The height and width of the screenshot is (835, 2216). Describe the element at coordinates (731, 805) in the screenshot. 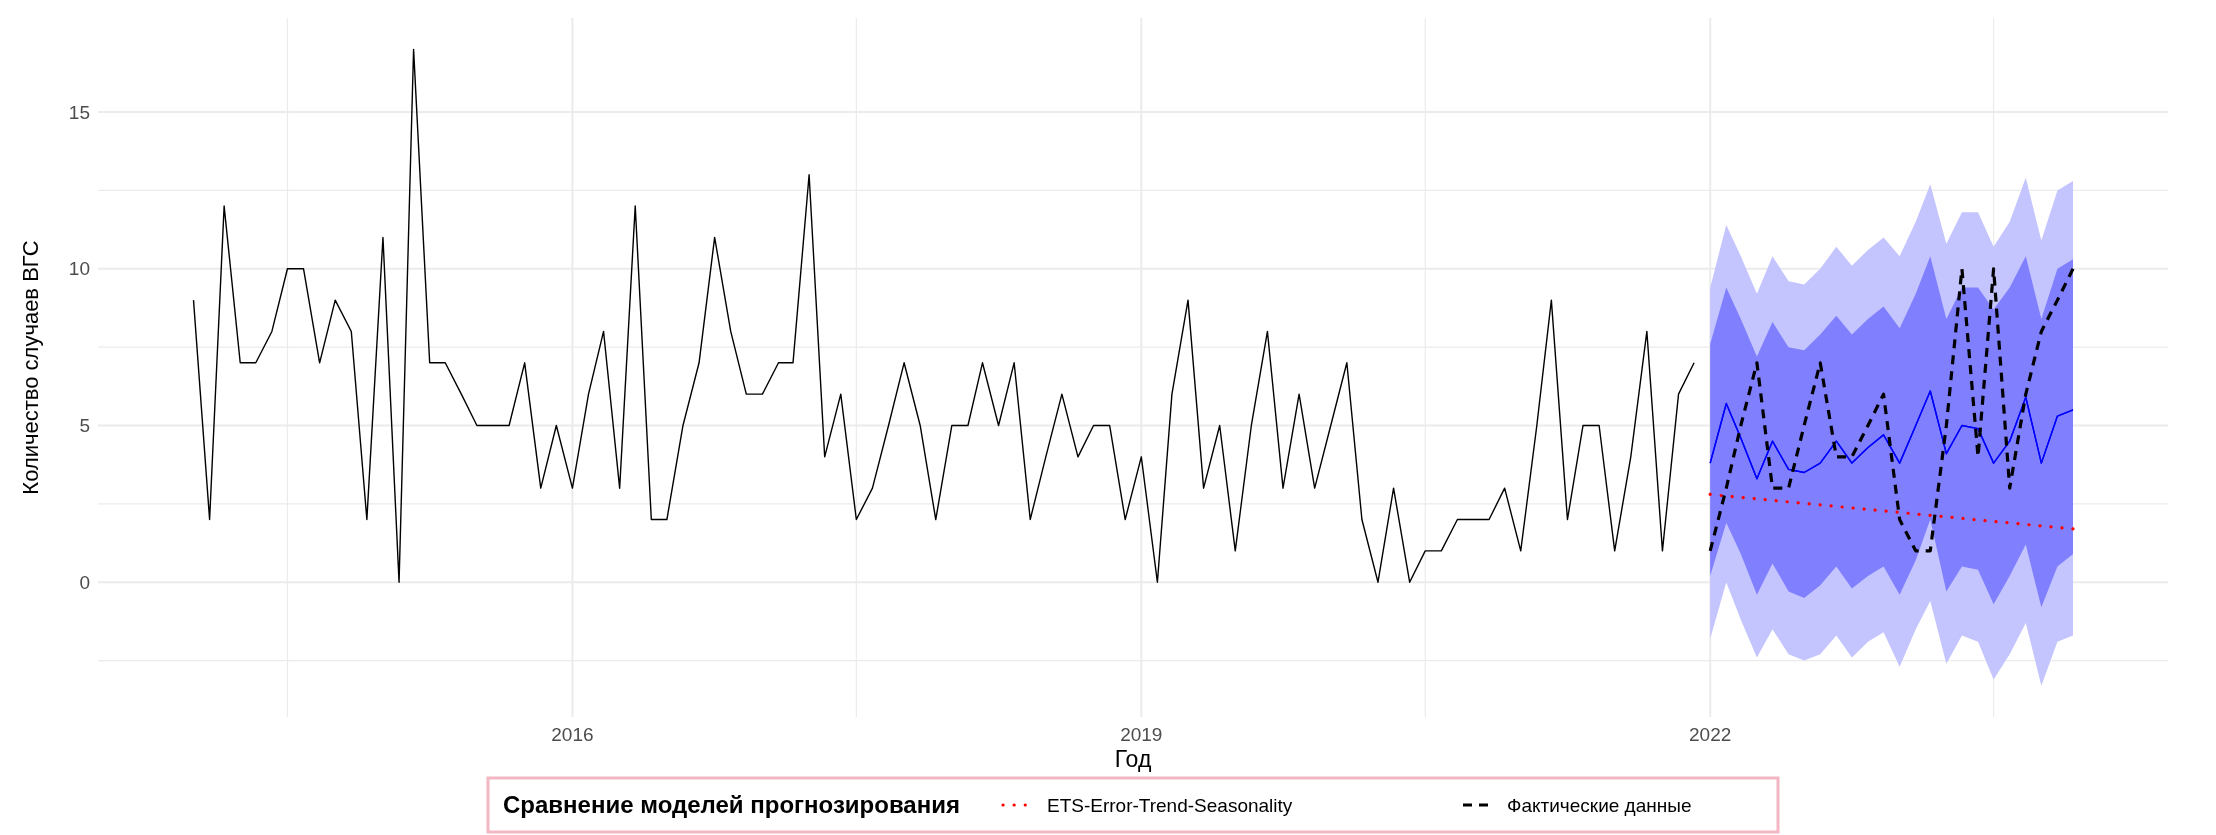

I see `legend-title: Сравнение моделей прогнозирования` at that location.